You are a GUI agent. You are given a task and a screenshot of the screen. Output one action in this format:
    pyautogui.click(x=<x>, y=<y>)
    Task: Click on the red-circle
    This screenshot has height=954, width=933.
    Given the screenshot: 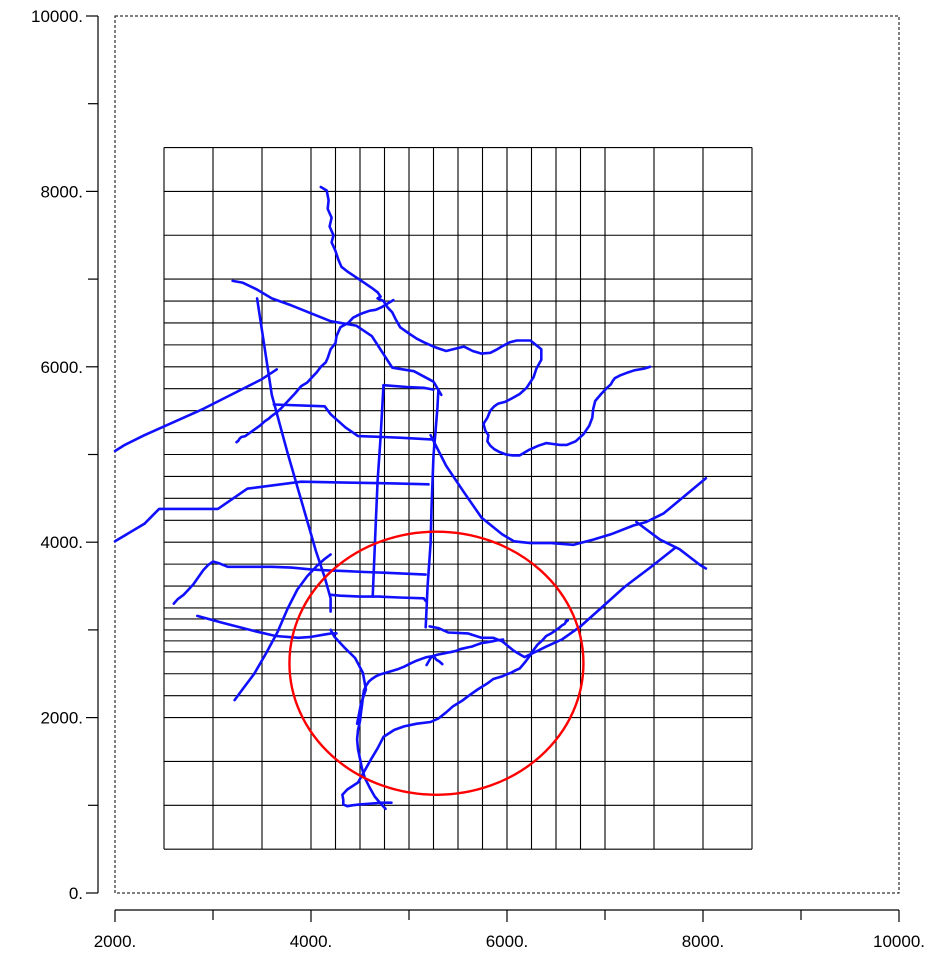 What is the action you would take?
    pyautogui.click(x=436, y=663)
    